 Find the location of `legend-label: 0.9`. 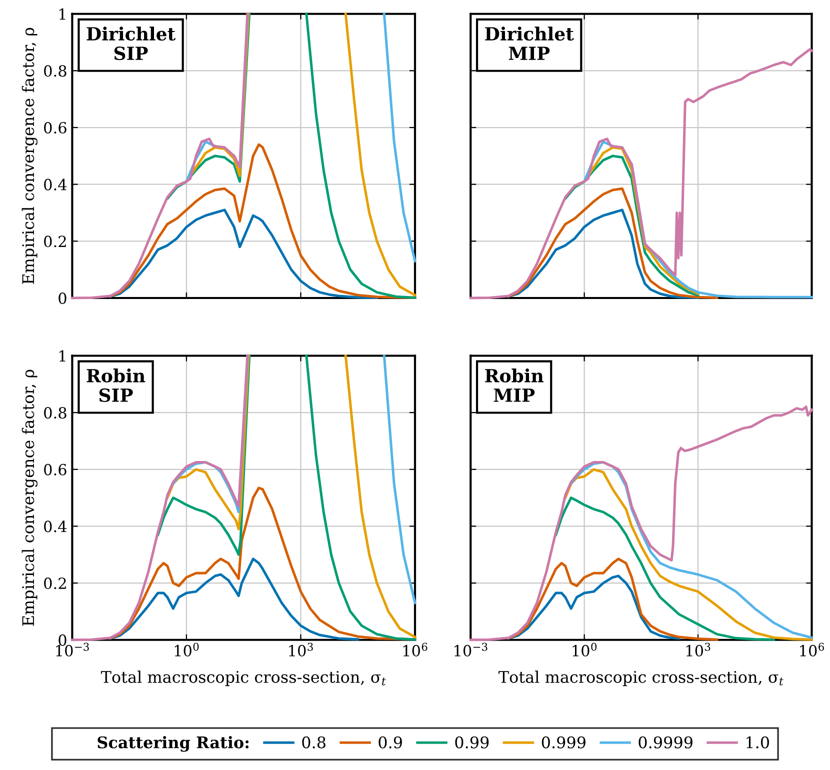

legend-label: 0.9 is located at coordinates (390, 742).